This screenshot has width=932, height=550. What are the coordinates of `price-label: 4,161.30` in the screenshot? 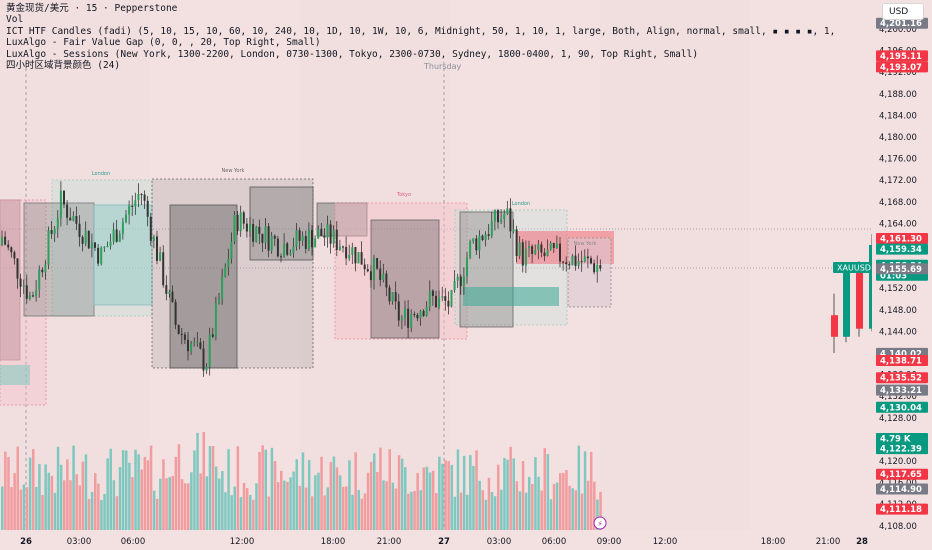 It's located at (901, 239).